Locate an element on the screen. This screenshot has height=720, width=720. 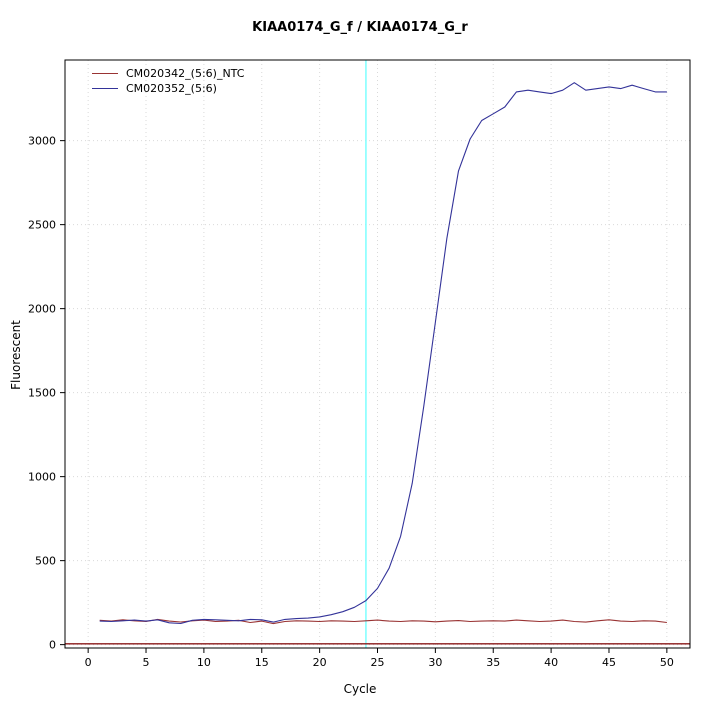
svg-text: 30 is located at coordinates (435, 662).